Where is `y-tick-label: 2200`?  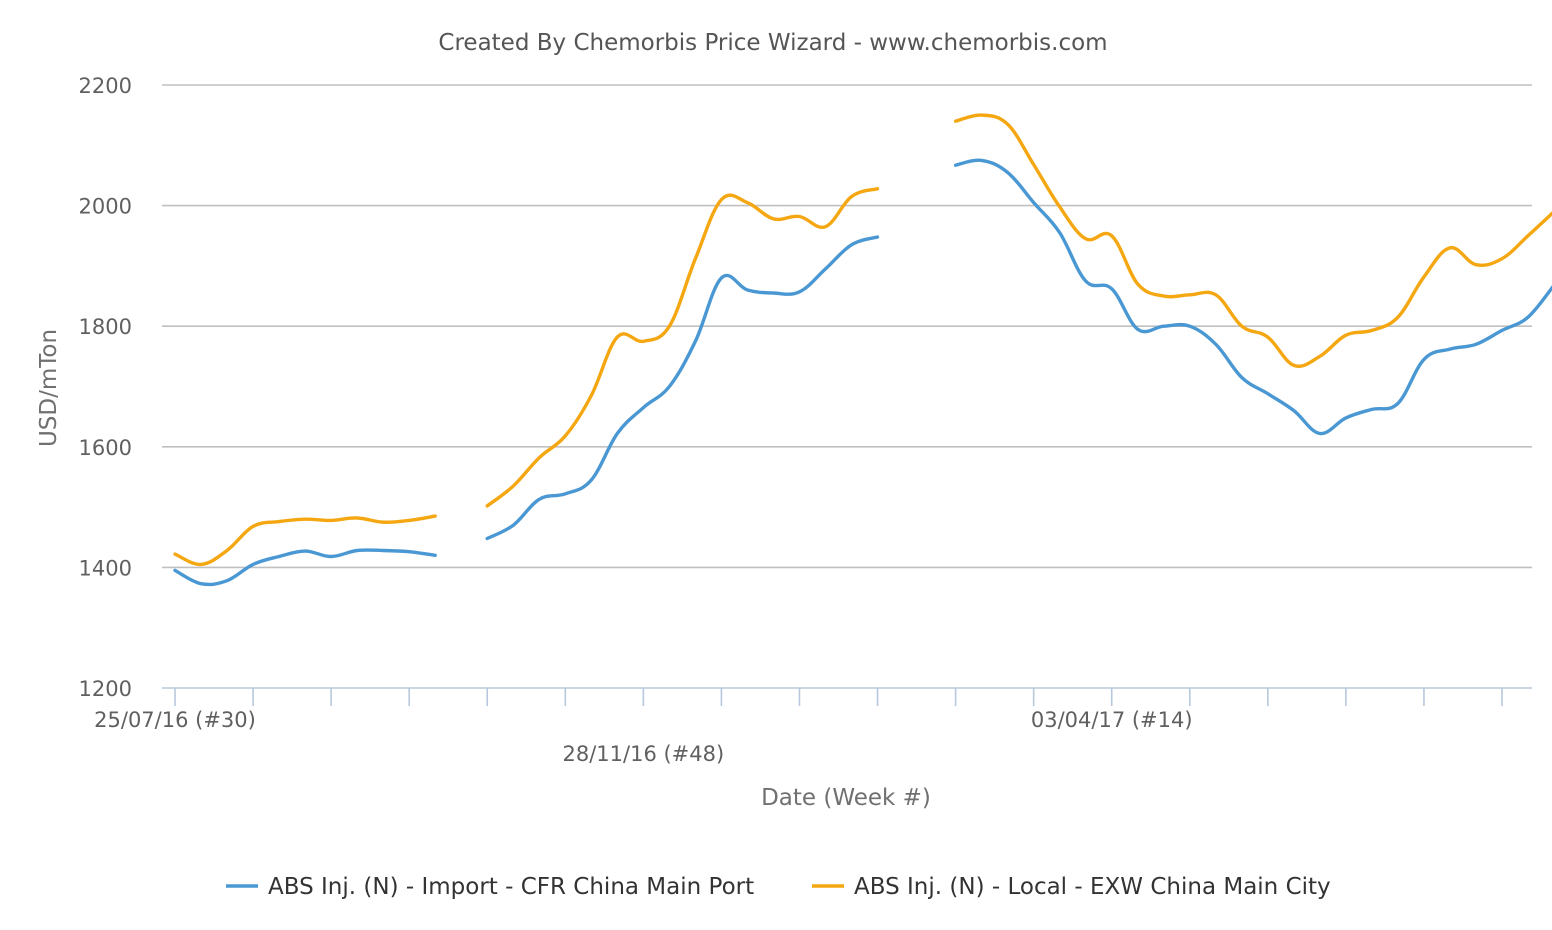 y-tick-label: 2200 is located at coordinates (105, 86).